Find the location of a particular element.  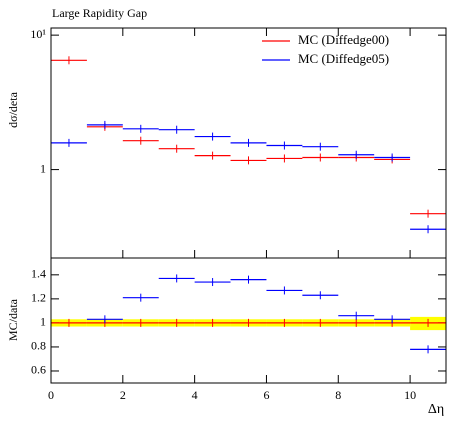

y-tick-label: 1.4 is located at coordinates (38, 274).